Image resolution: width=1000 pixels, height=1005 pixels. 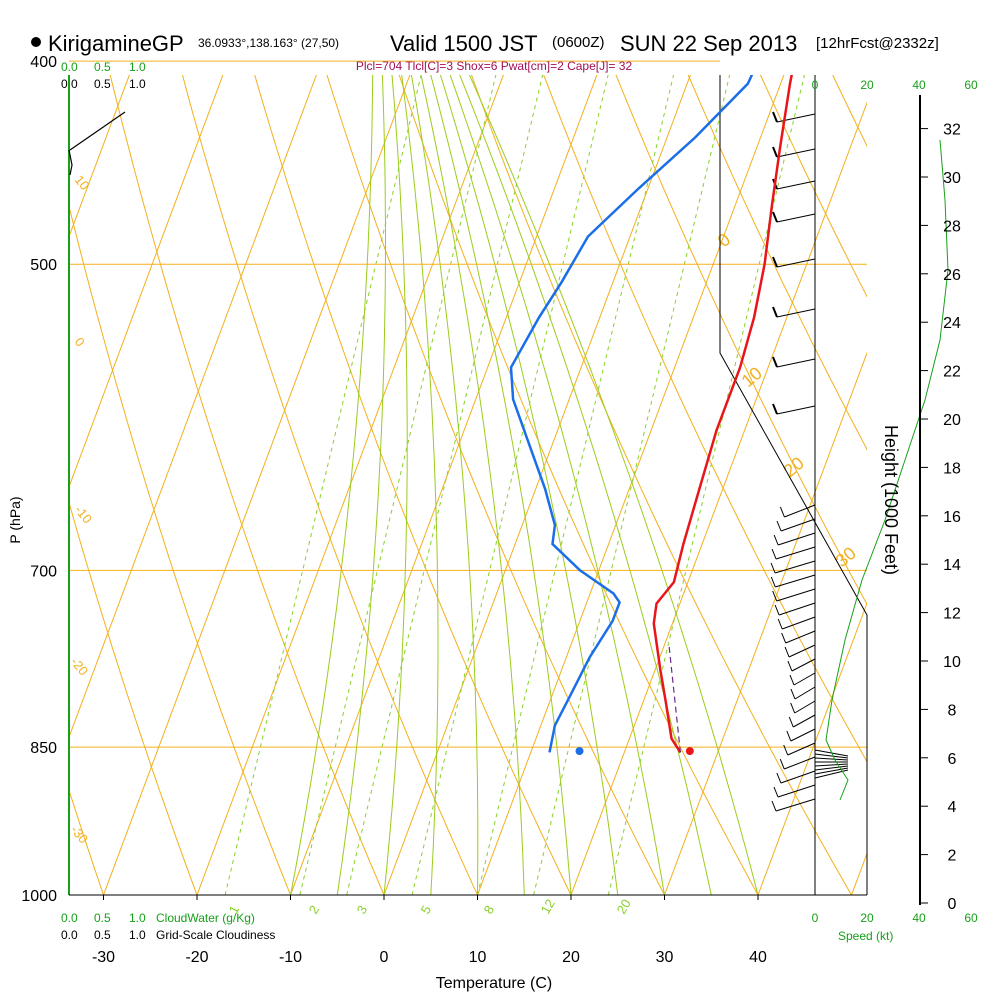 I want to click on isotherm-label: 0, so click(x=80, y=341).